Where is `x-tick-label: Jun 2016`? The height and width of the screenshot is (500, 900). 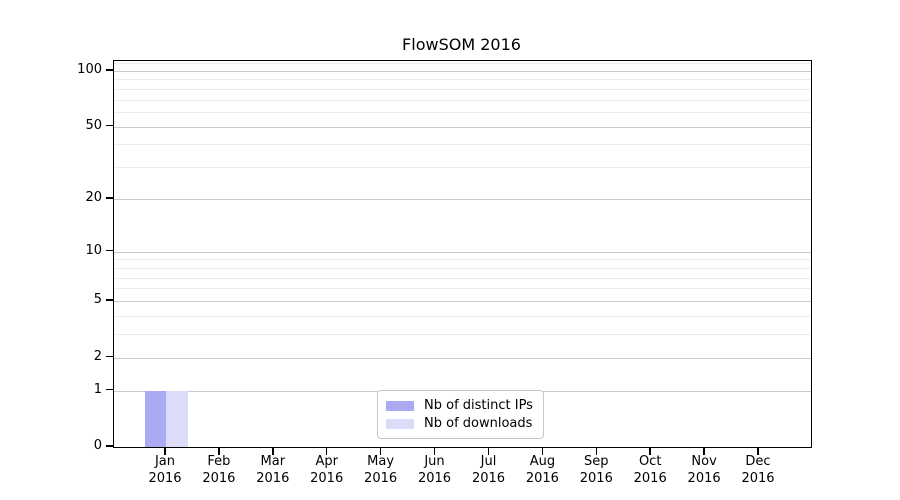 x-tick-label: Jun 2016 is located at coordinates (435, 470).